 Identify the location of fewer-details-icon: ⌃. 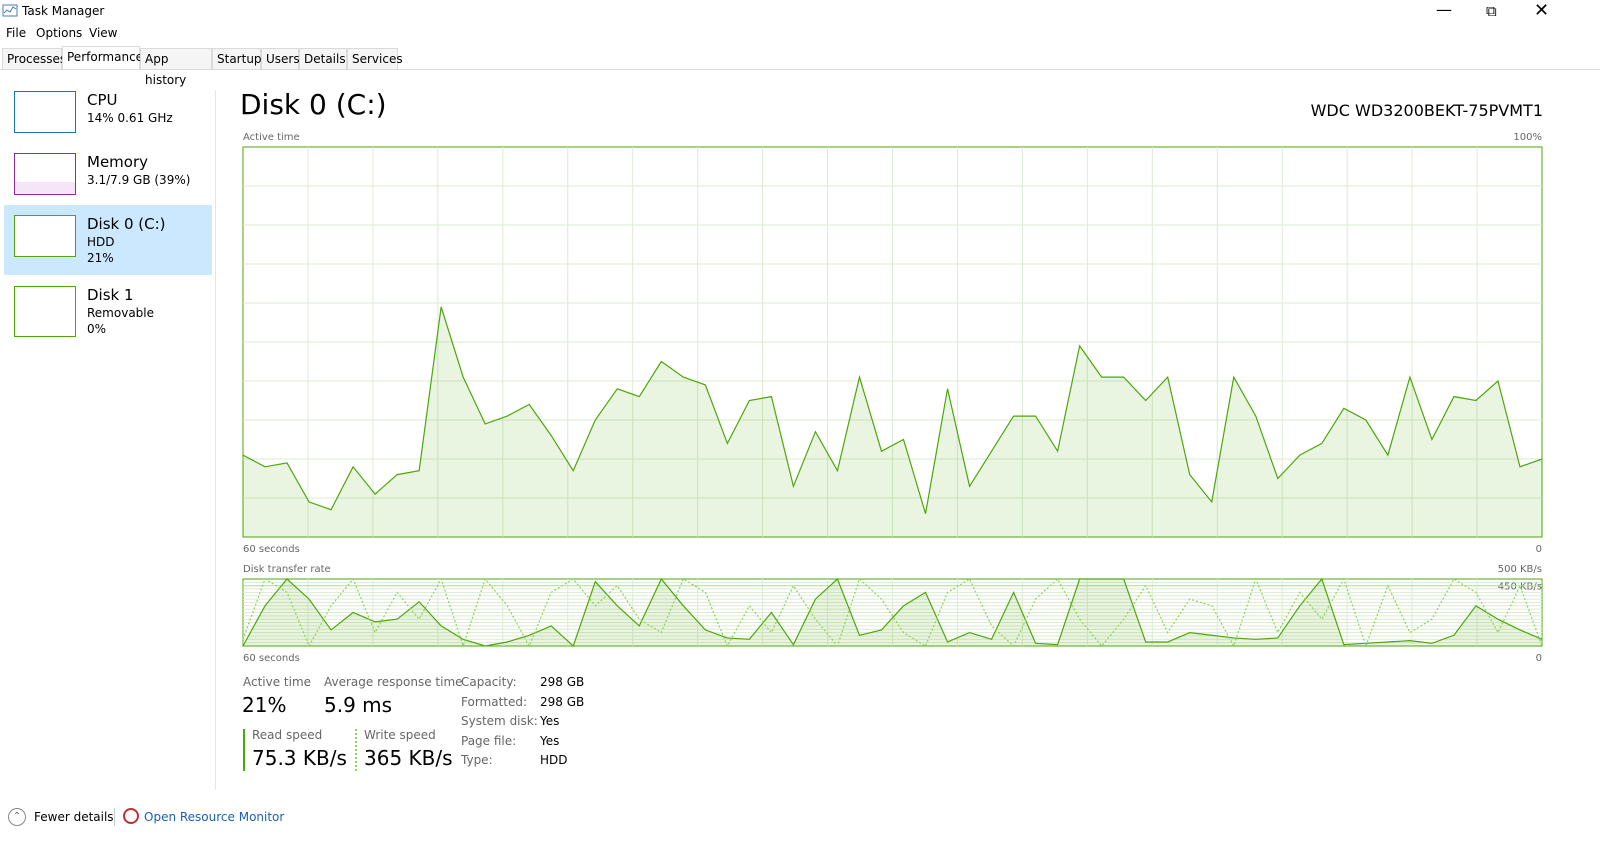
(17, 817).